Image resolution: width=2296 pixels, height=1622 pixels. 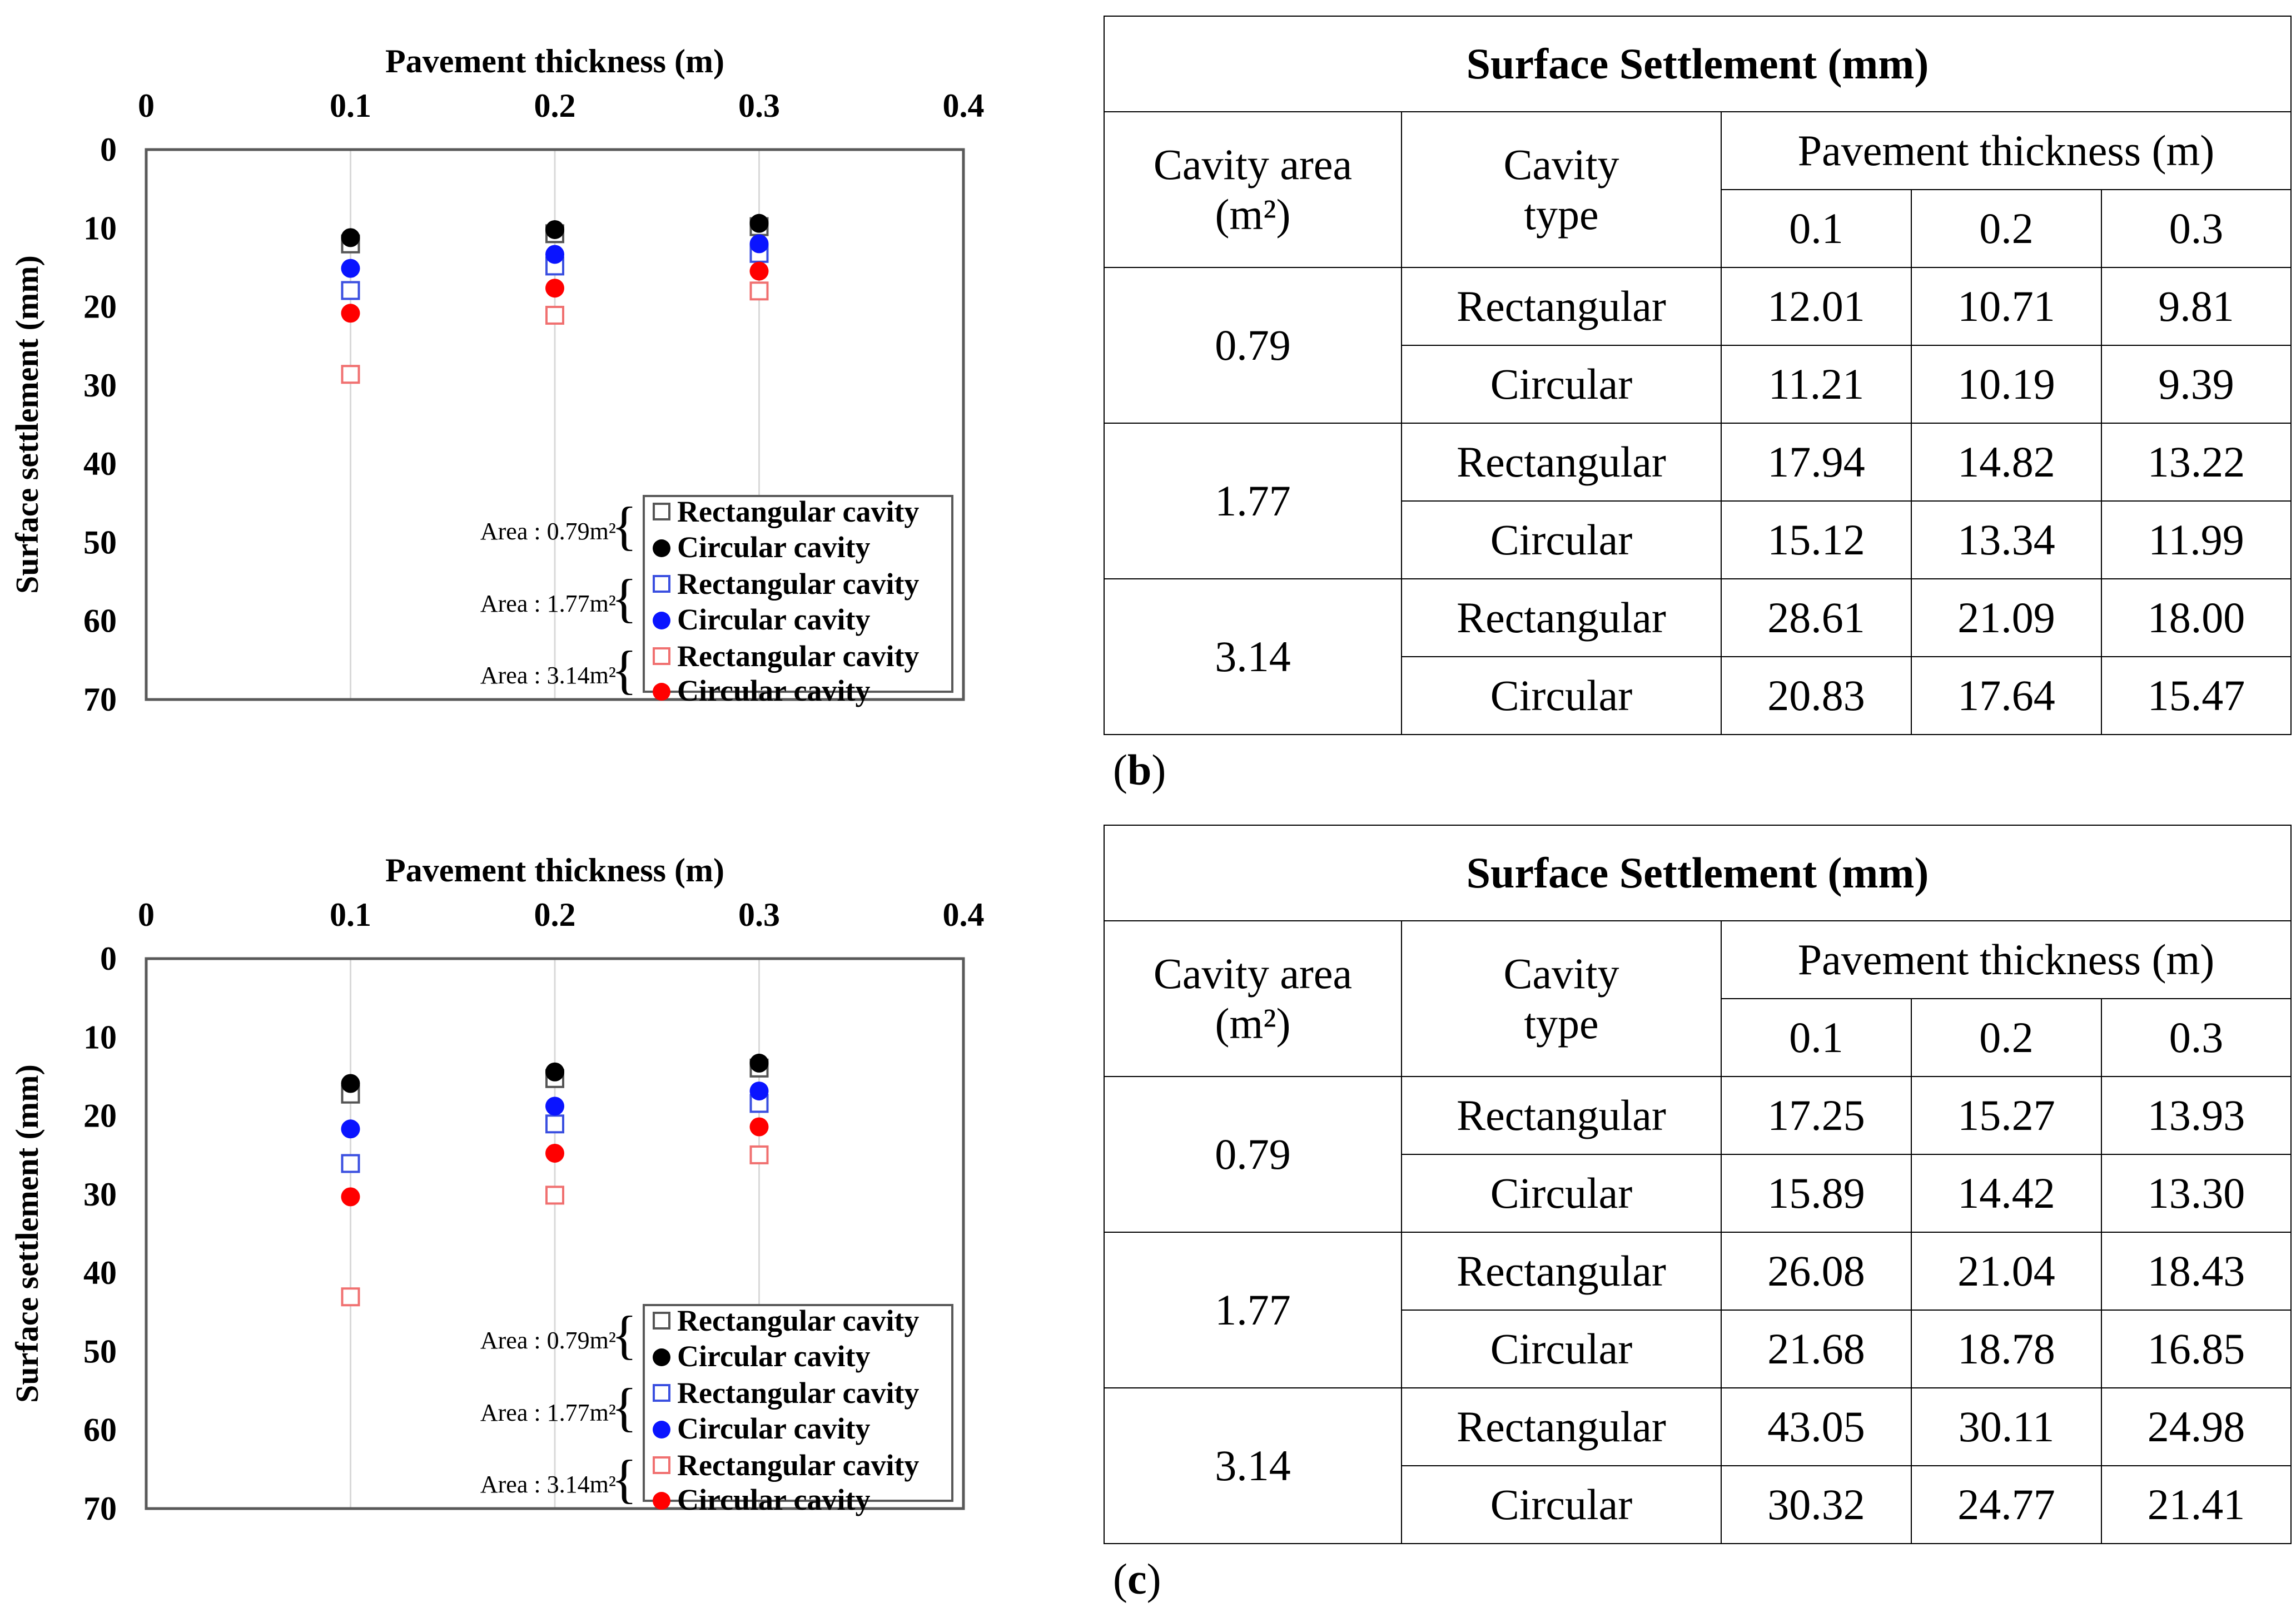 I want to click on cell-value: 18.00, so click(x=2196, y=617).